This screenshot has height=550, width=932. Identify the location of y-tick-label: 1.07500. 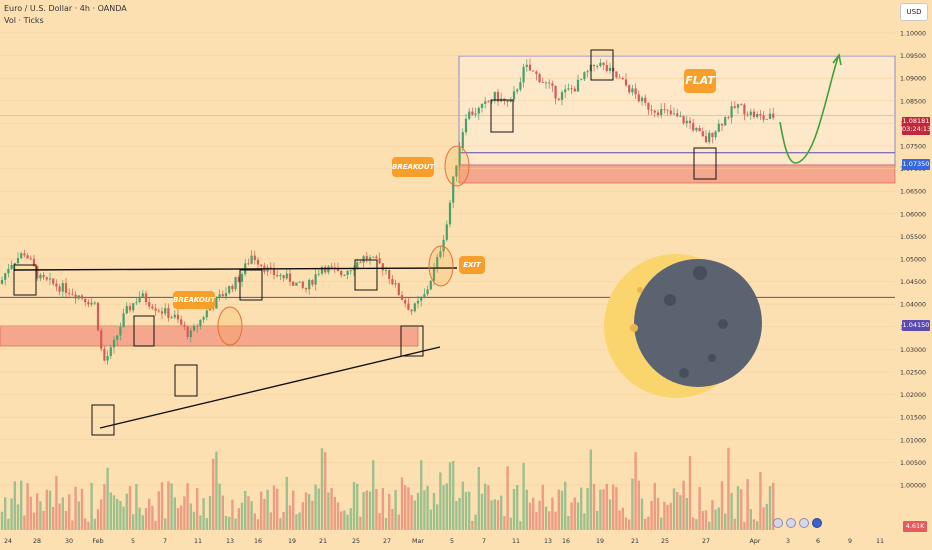
(913, 147).